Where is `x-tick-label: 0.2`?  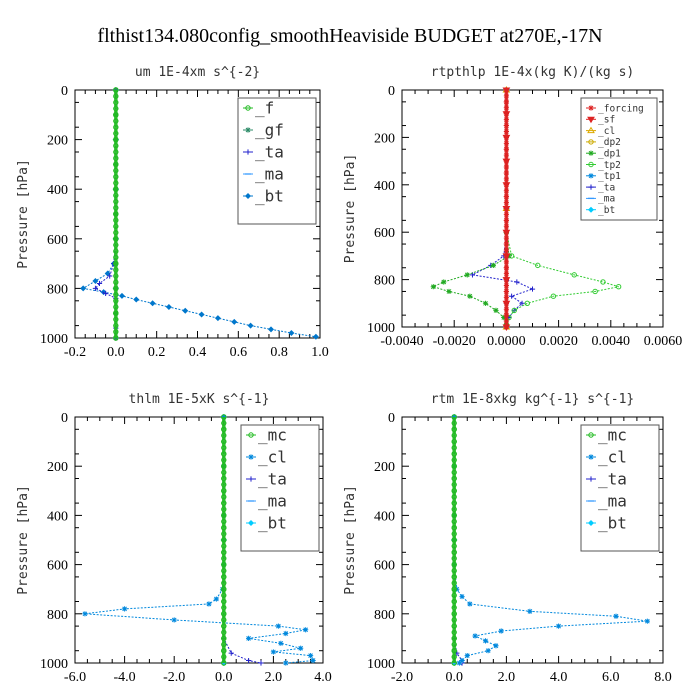
x-tick-label: 0.2 is located at coordinates (157, 352).